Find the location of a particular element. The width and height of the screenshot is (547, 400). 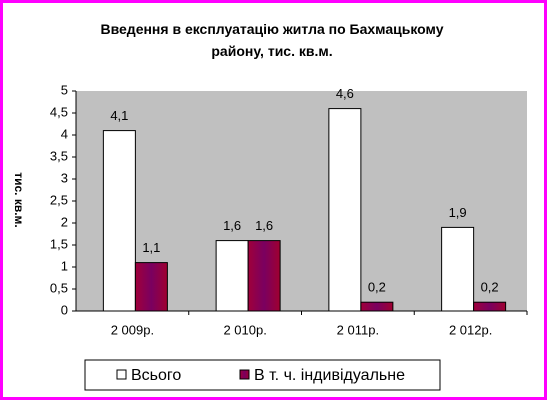

x-tick-label: 2 010р. is located at coordinates (244, 329).